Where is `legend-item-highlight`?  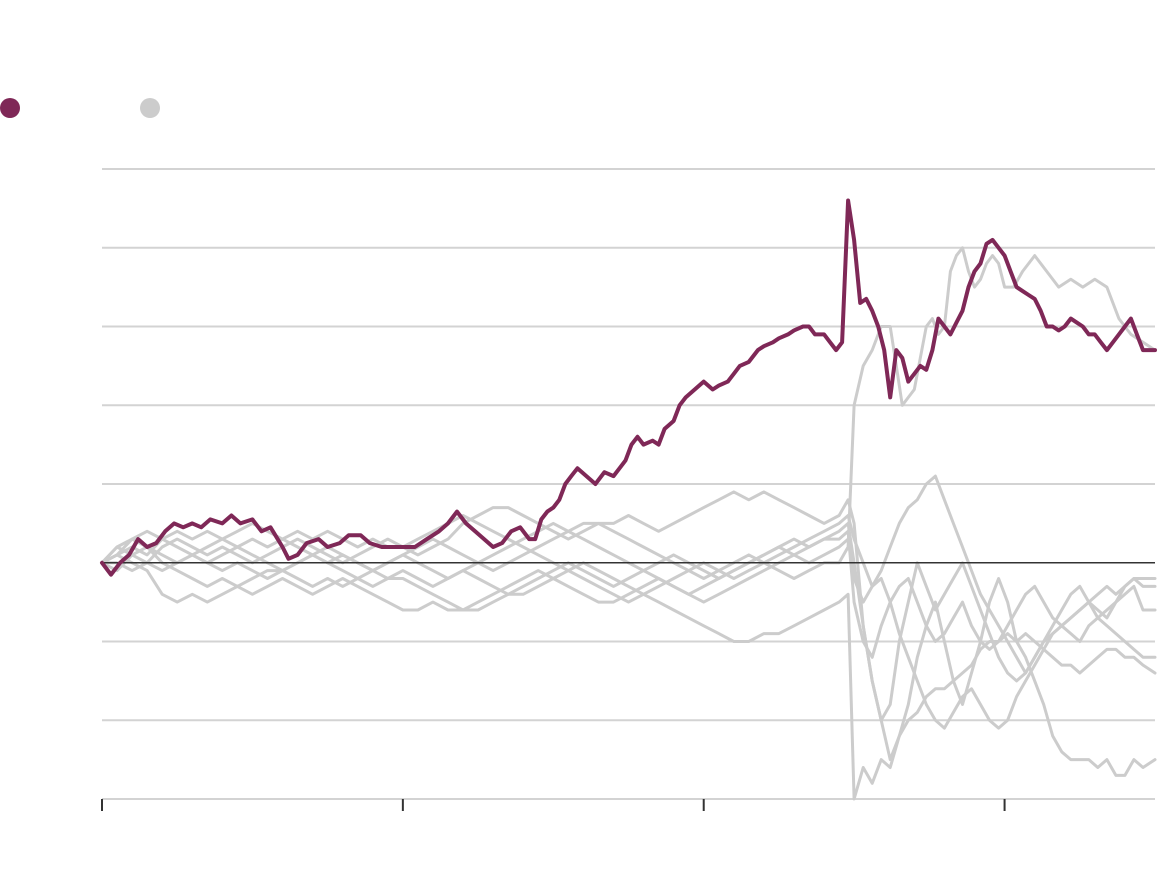
legend-item-highlight is located at coordinates (13, 108).